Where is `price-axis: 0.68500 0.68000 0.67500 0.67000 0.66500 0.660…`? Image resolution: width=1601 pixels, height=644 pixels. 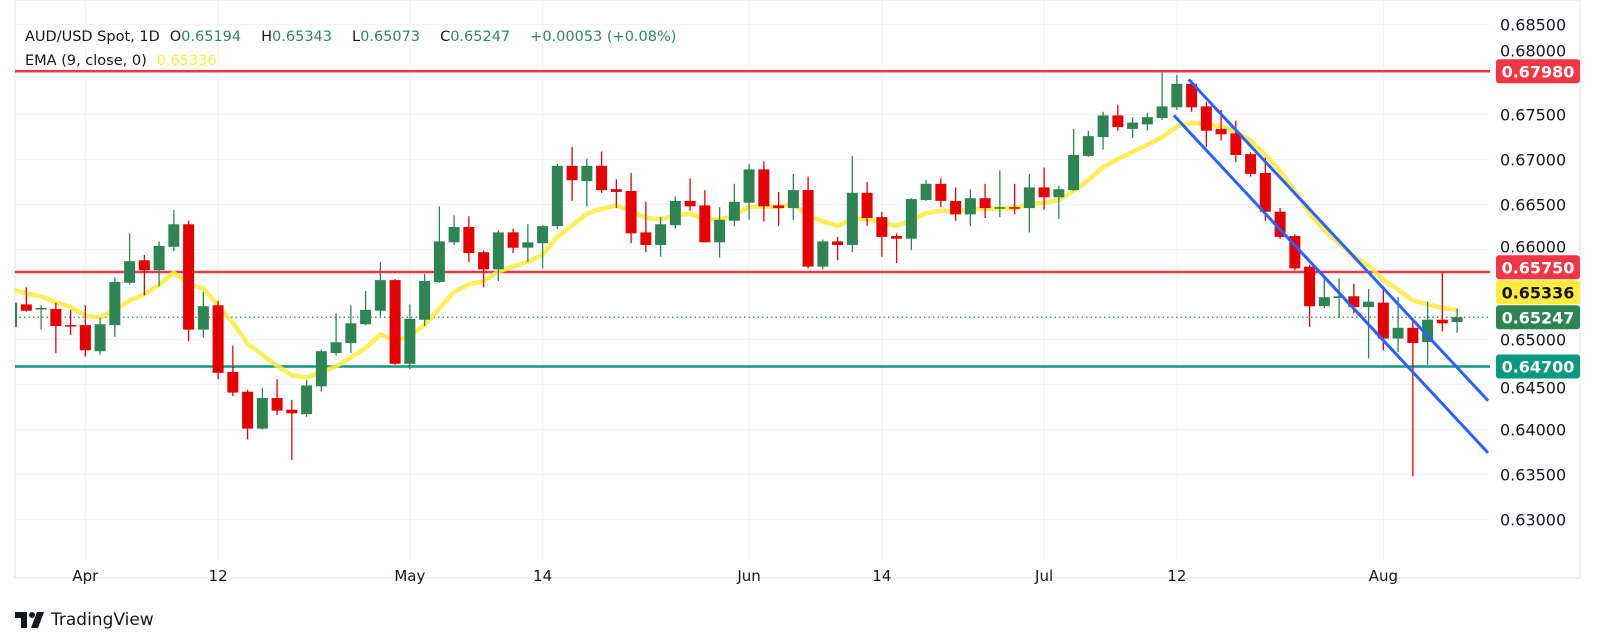 price-axis: 0.68500 0.68000 0.67500 0.67000 0.66500 0.660… is located at coordinates (1533, 273).